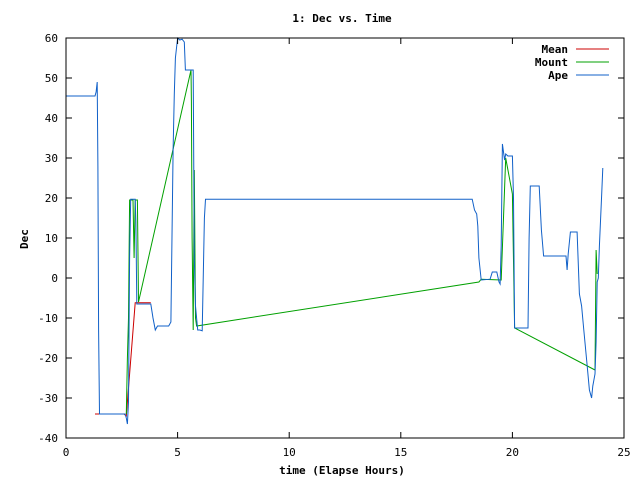 This screenshot has width=640, height=480. I want to click on series-line-mean, so click(123, 360).